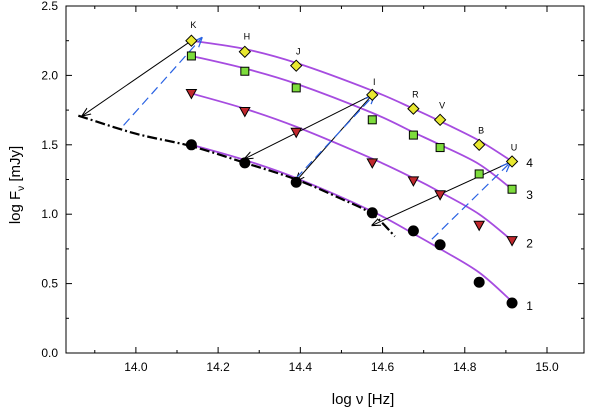 This screenshot has width=599, height=413. Describe the element at coordinates (49, 284) in the screenshot. I see `y-tick-label: 0.5` at that location.